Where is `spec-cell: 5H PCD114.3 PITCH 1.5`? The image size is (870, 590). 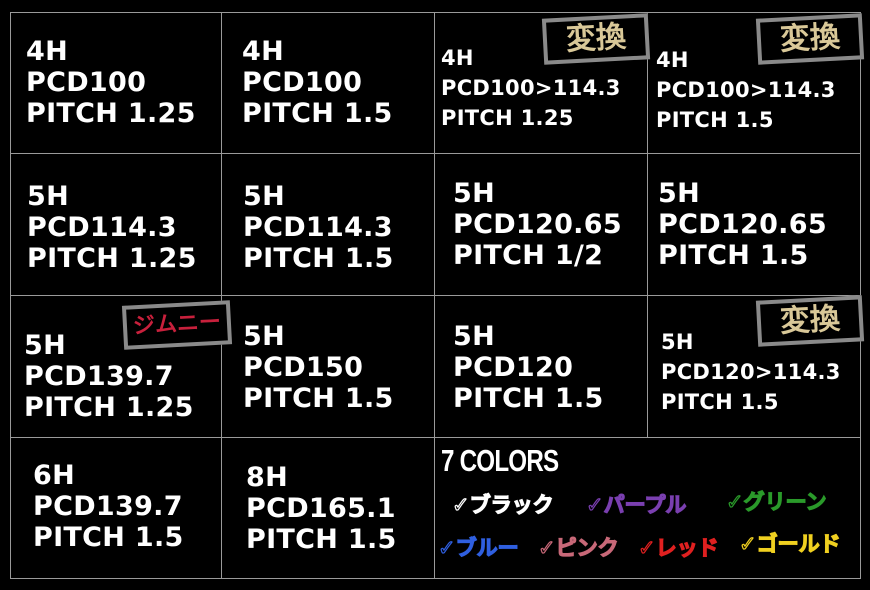
spec-cell: 5H PCD114.3 PITCH 1.5 is located at coordinates (318, 227).